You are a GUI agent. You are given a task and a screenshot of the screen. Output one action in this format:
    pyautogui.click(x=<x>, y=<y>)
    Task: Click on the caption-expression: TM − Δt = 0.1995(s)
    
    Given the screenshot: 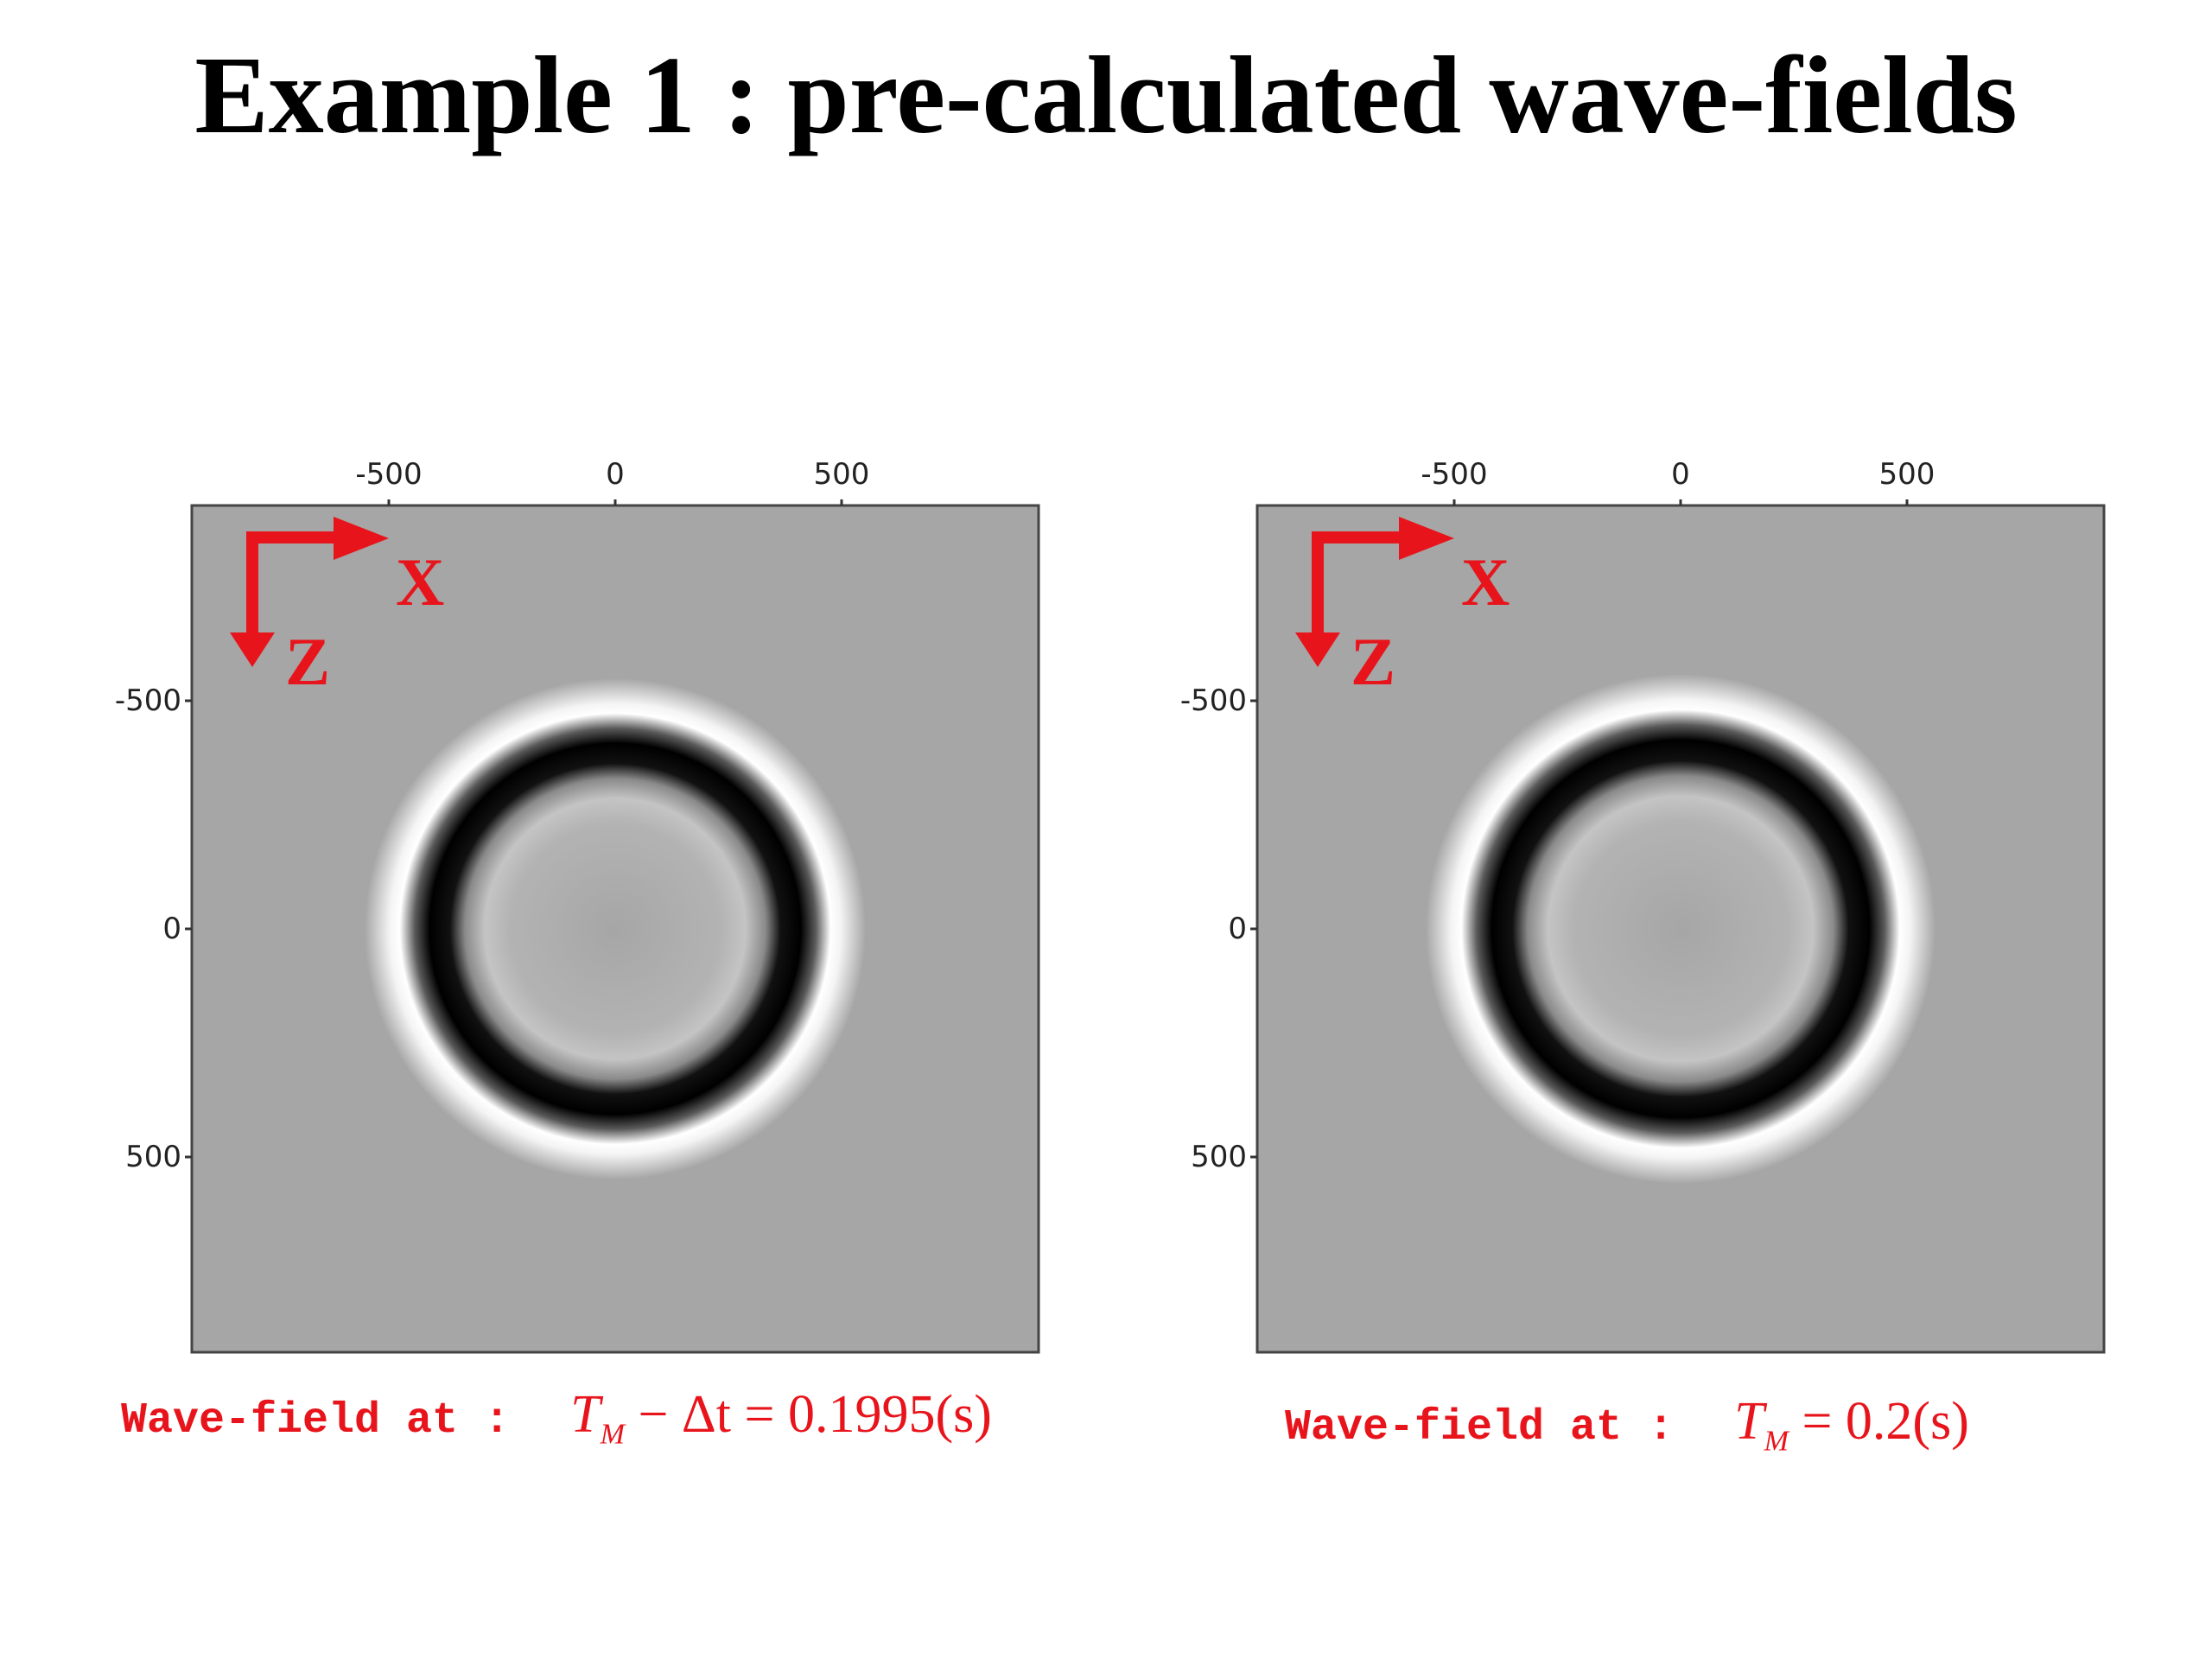 What is the action you would take?
    pyautogui.click(x=781, y=1418)
    